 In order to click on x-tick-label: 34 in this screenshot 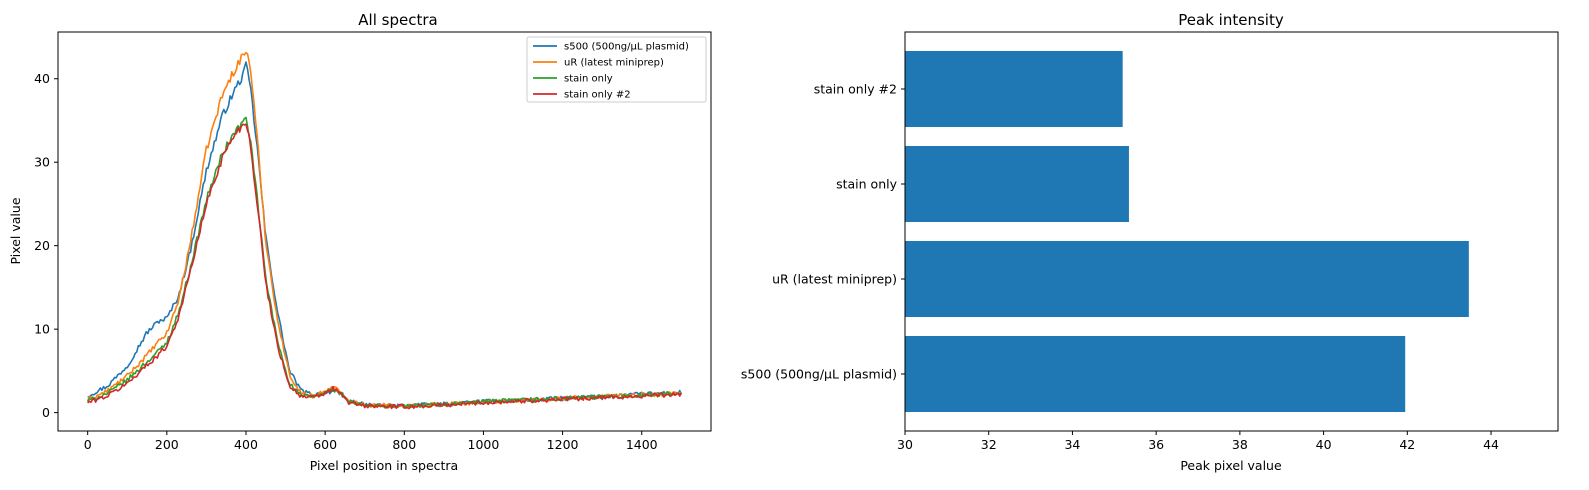, I will do `click(1072, 444)`.